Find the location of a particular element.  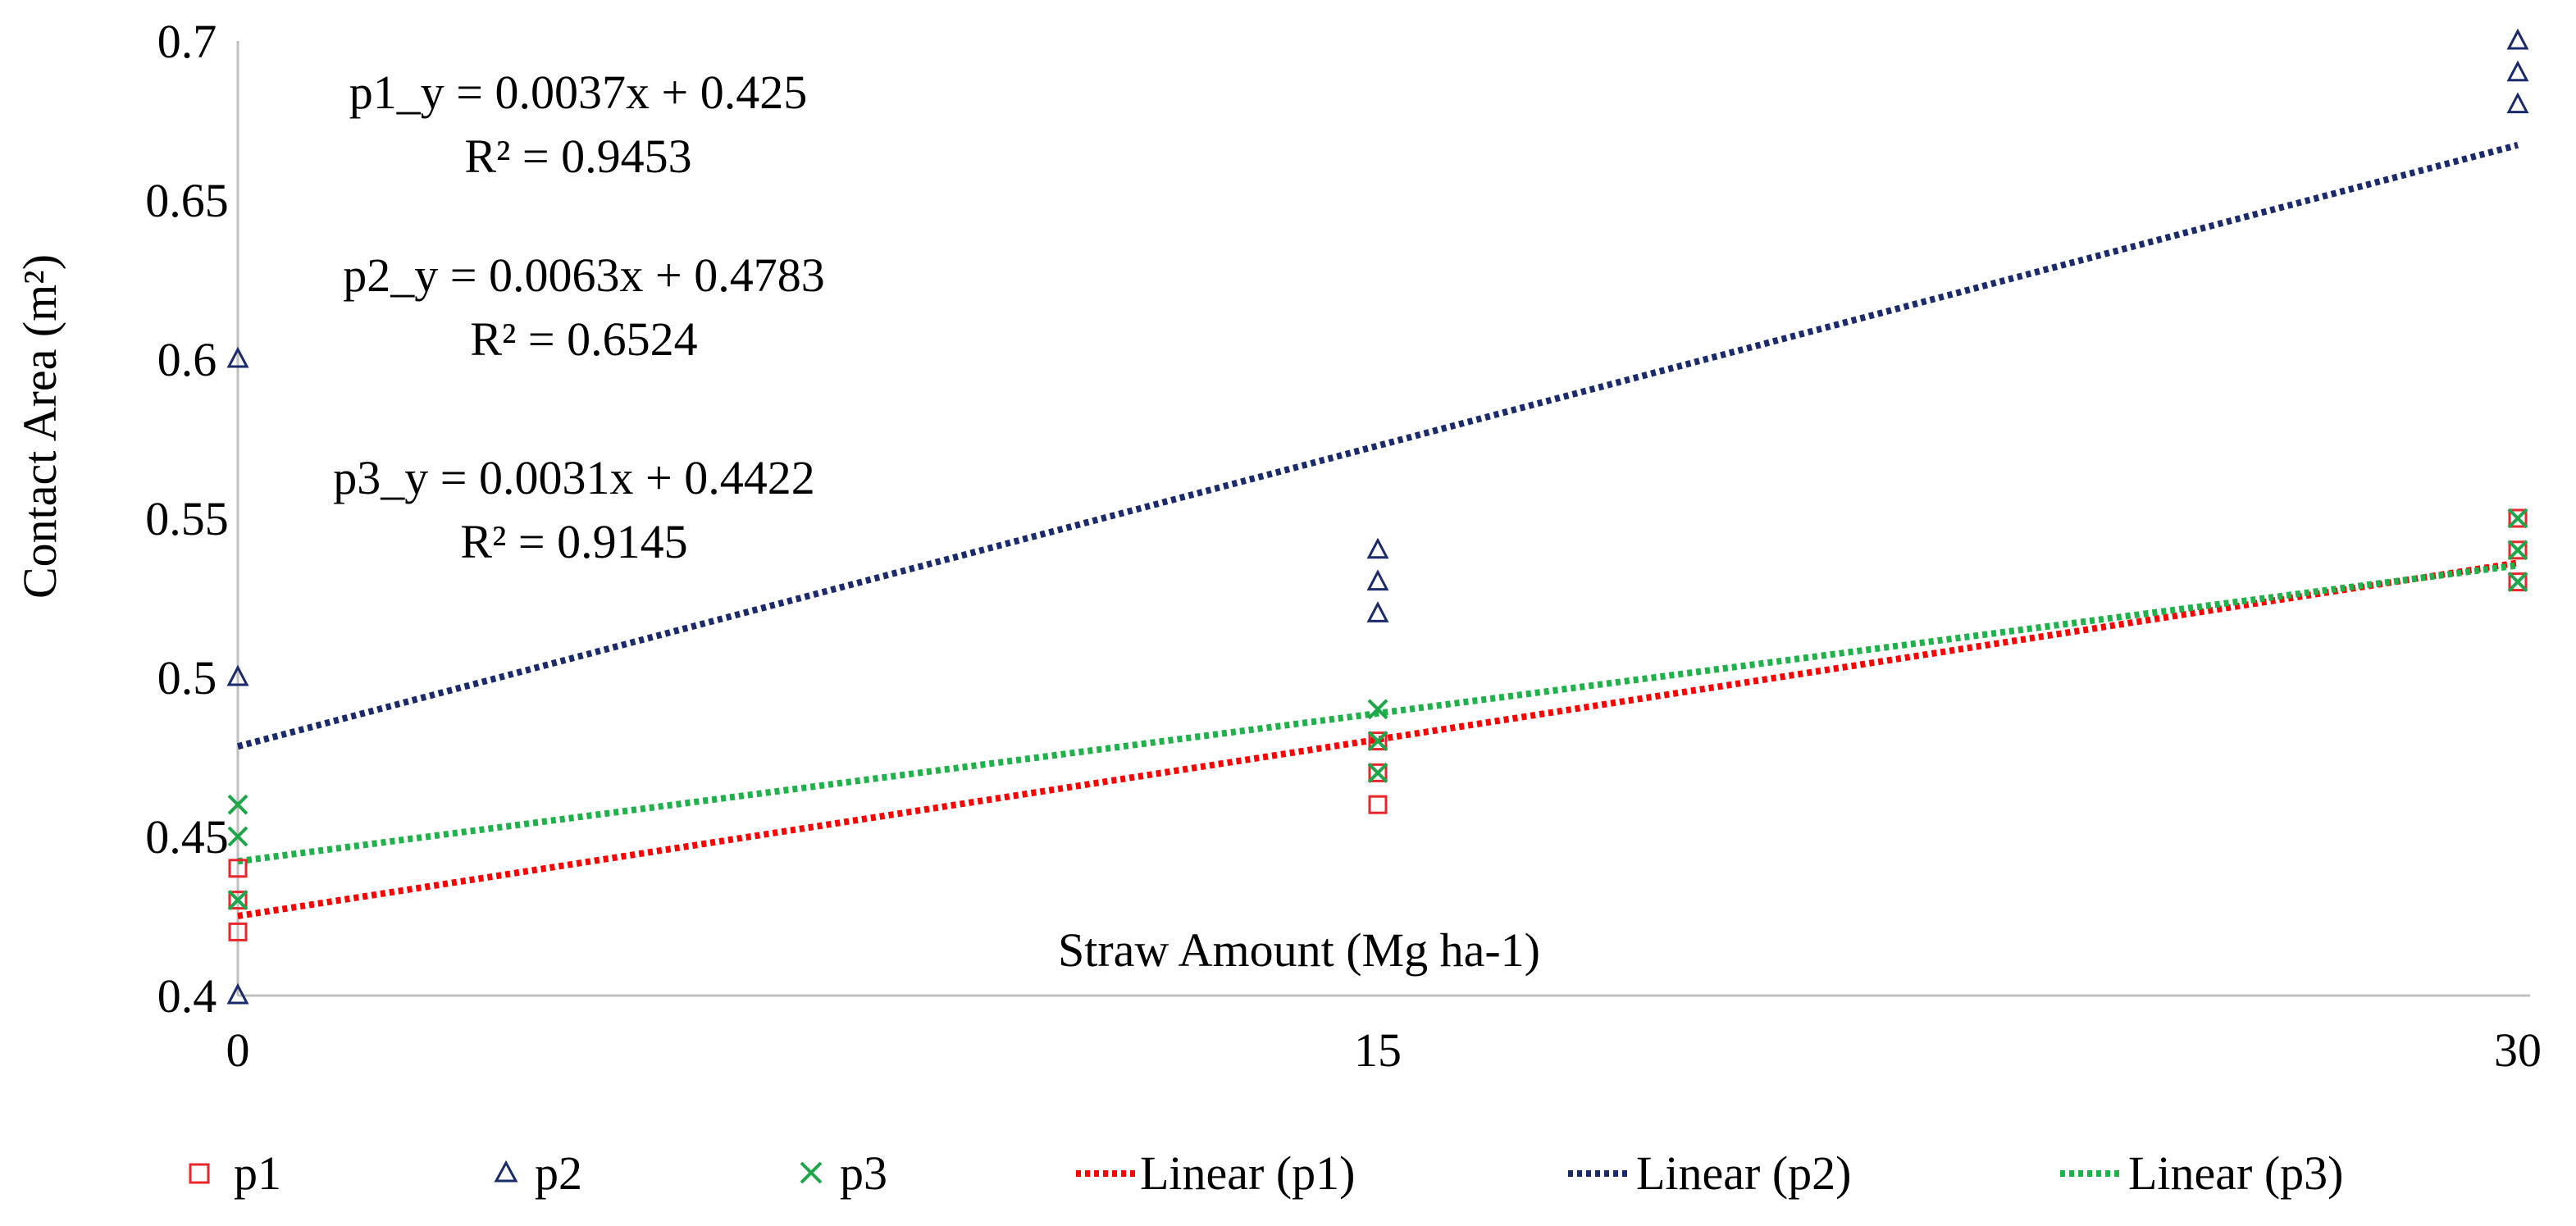

equation-p2: p2_y = 0.0063x + 0.4783 is located at coordinates (583, 275).